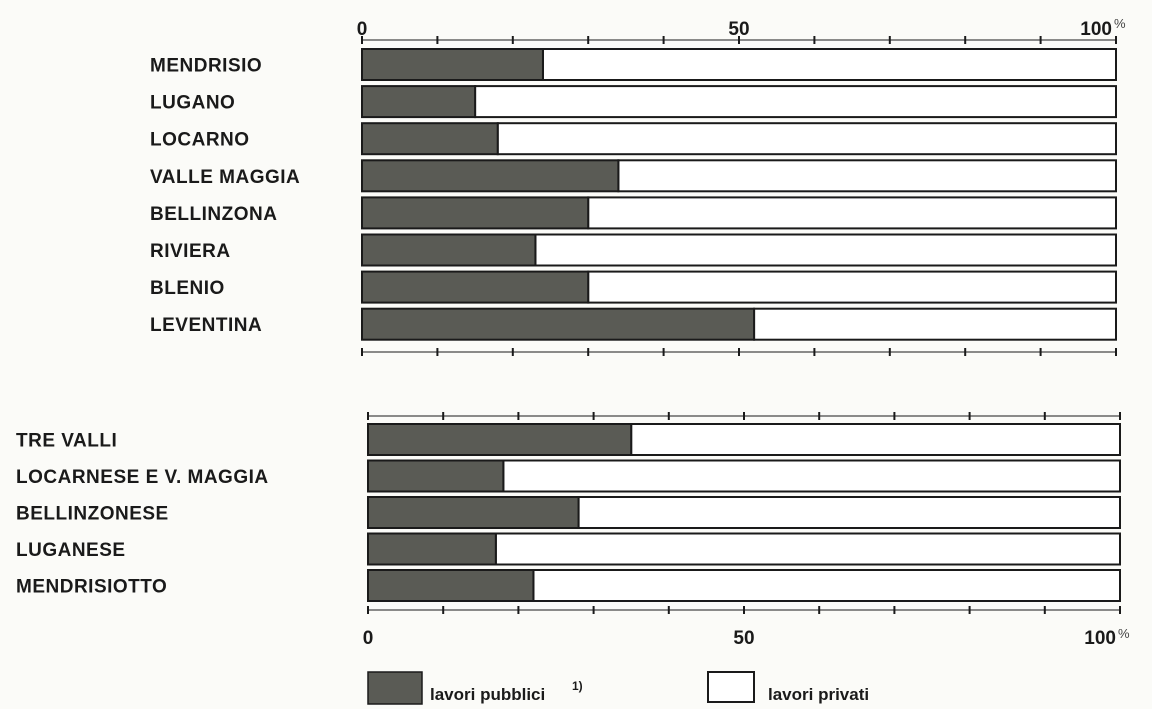 The width and height of the screenshot is (1152, 709). What do you see at coordinates (577, 686) in the screenshot?
I see `legend-superscript: 1)` at bounding box center [577, 686].